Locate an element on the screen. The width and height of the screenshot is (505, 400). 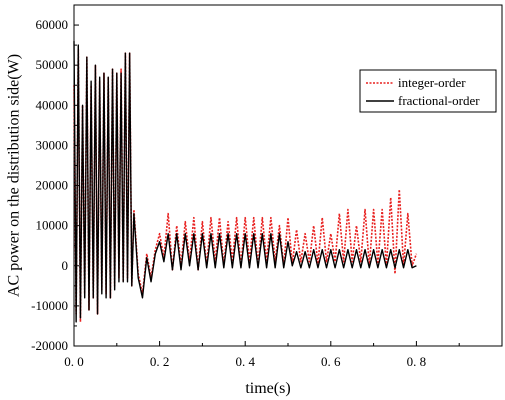
x-axis-title: time(s) is located at coordinates (267, 388).